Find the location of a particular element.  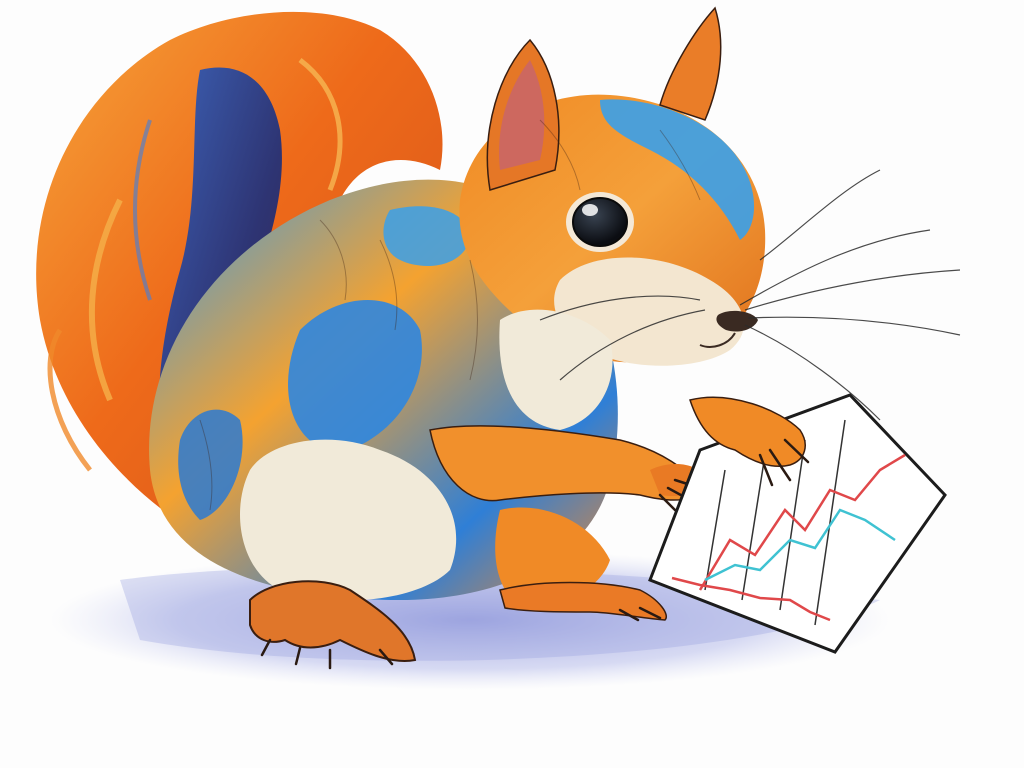

hind-foot is located at coordinates (333, 625).